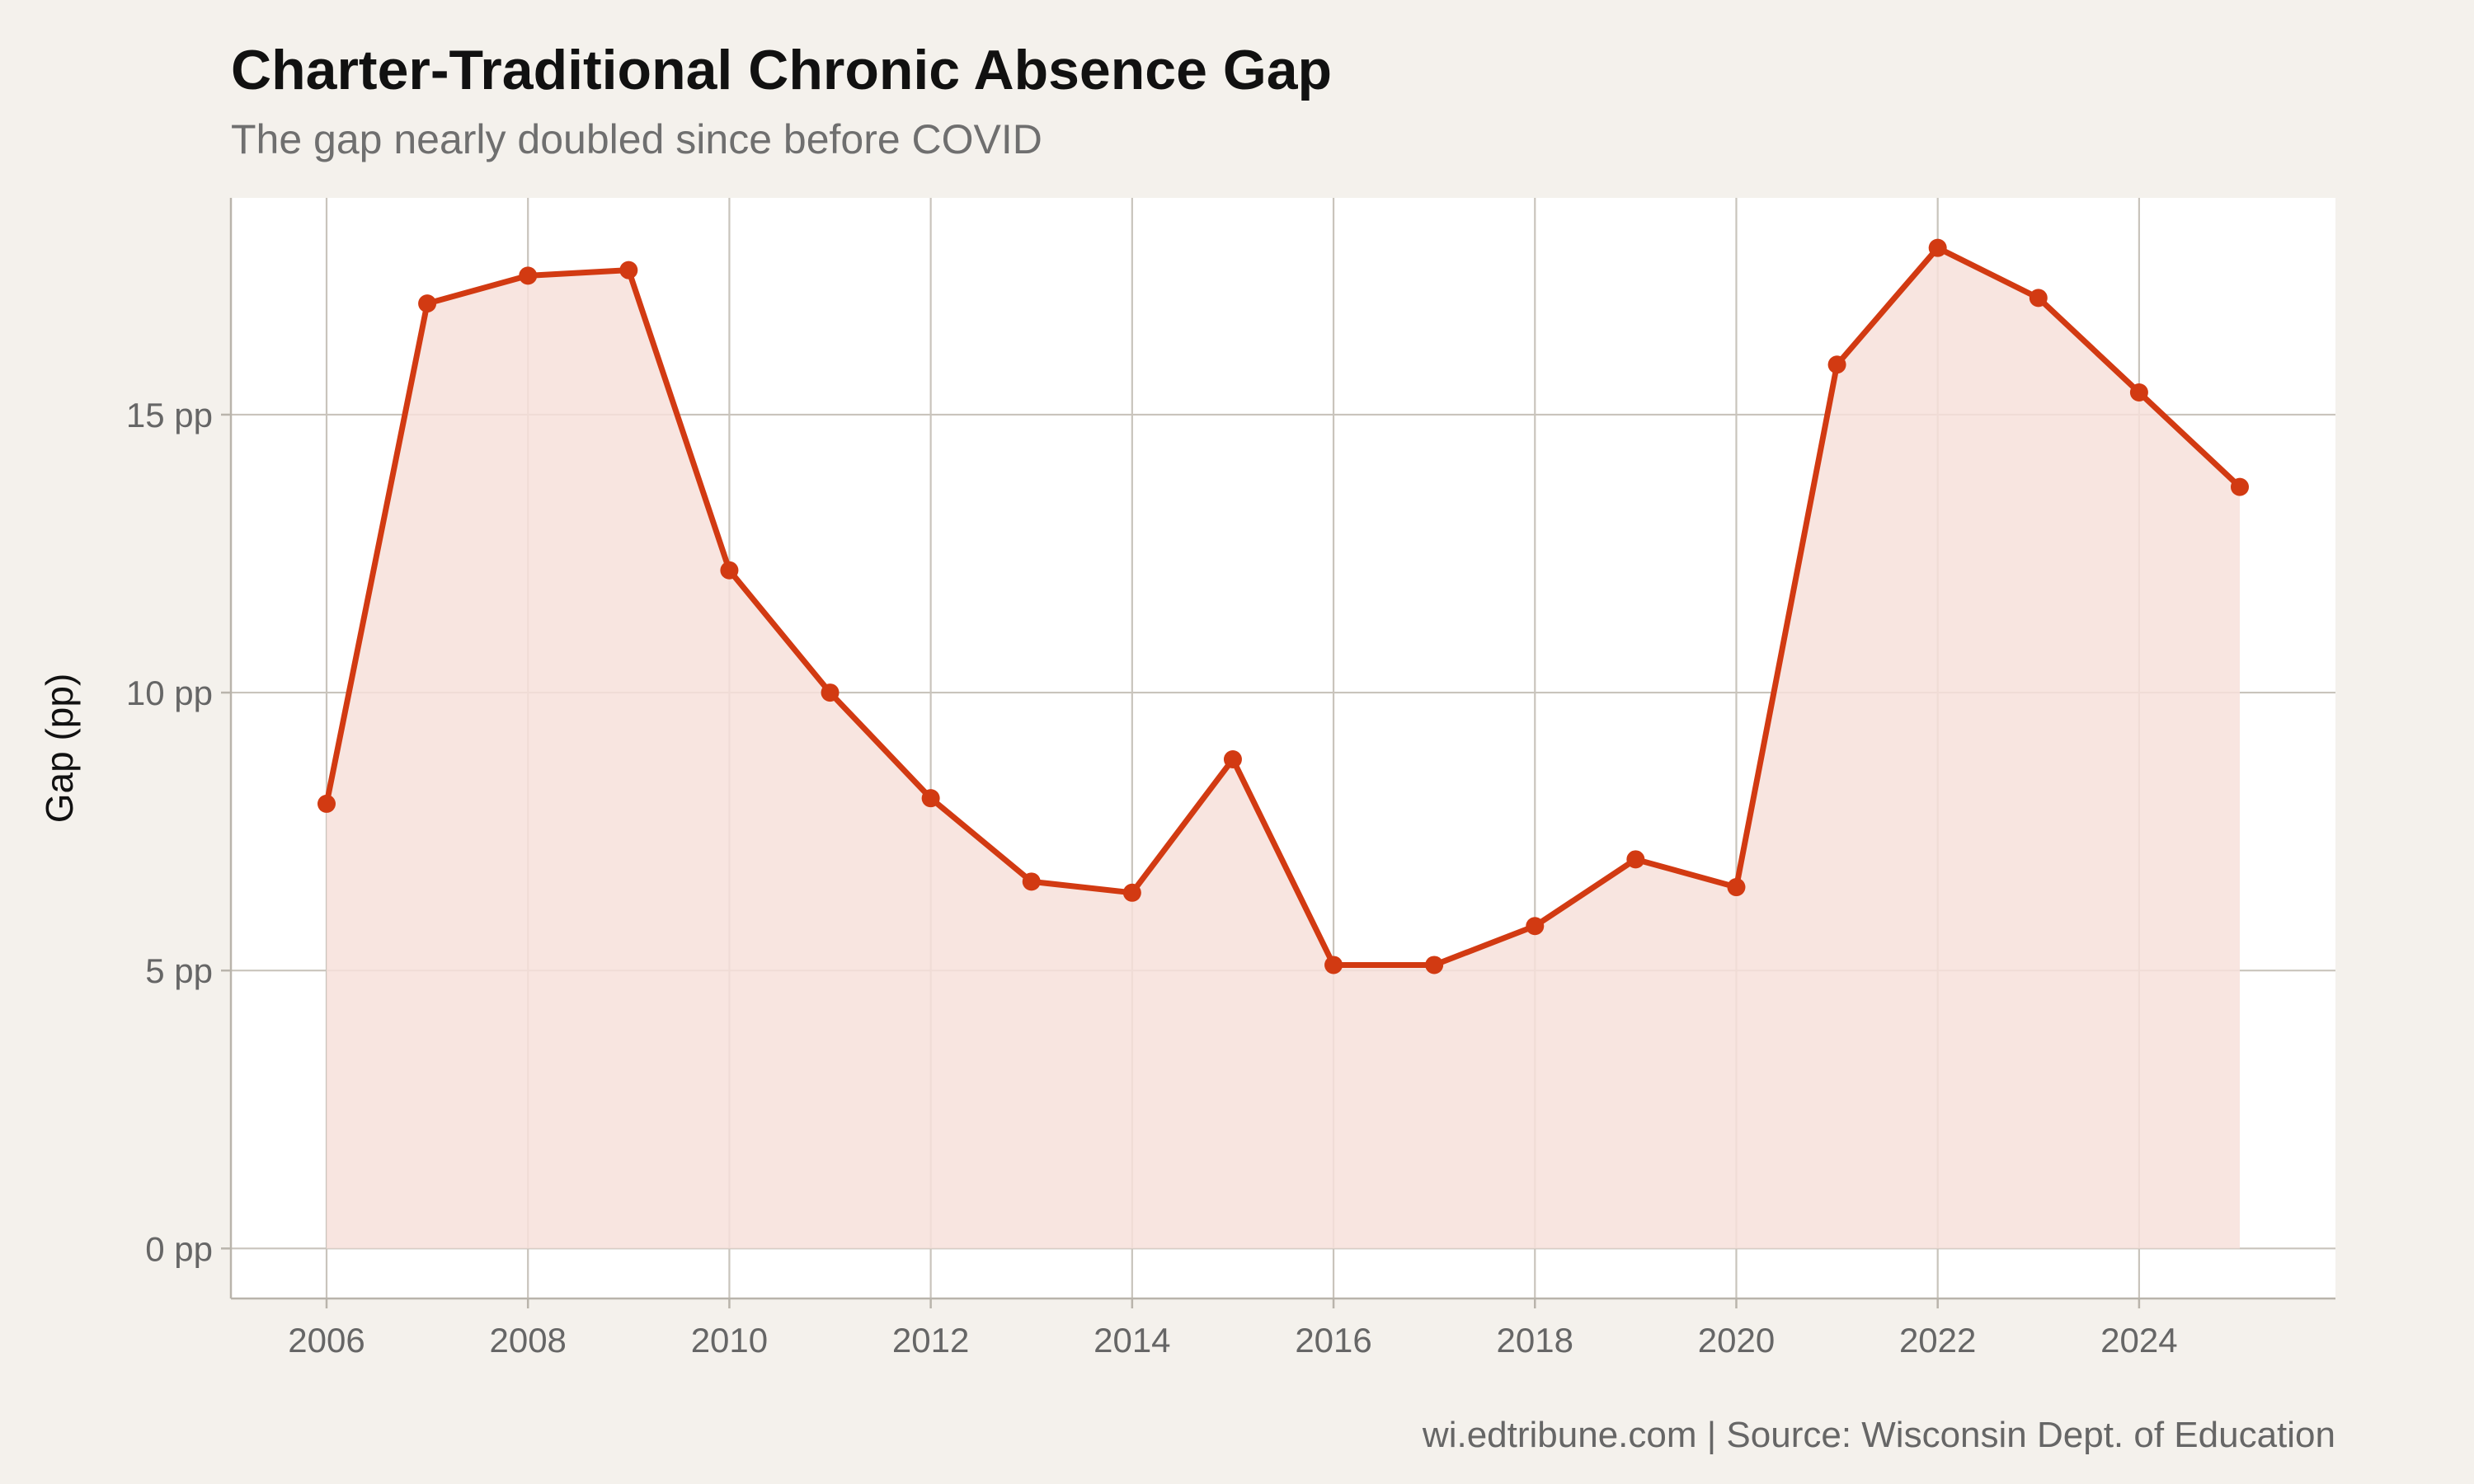 This screenshot has width=2474, height=1484. I want to click on y-tick-label: 10 pp, so click(169, 693).